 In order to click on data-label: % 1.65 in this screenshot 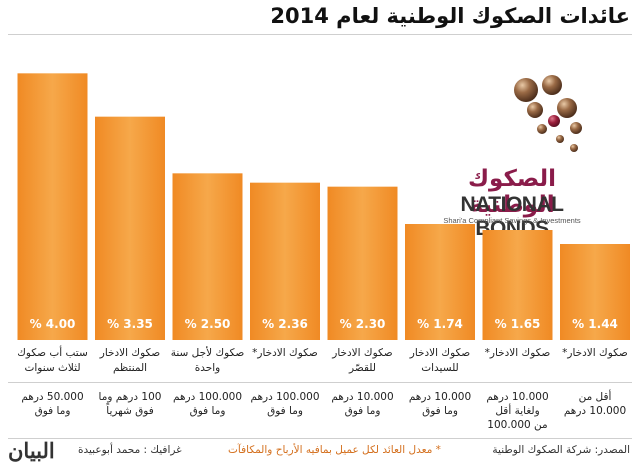, I will do `click(518, 324)`.